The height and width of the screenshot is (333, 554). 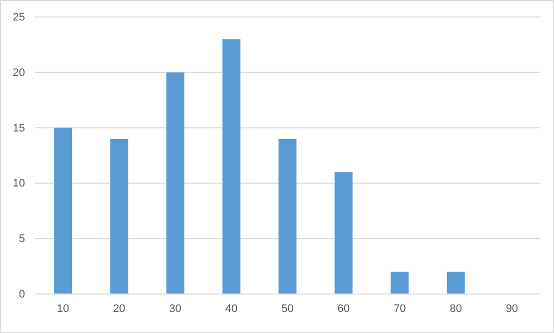 What do you see at coordinates (175, 308) in the screenshot?
I see `x-tick-label: 30` at bounding box center [175, 308].